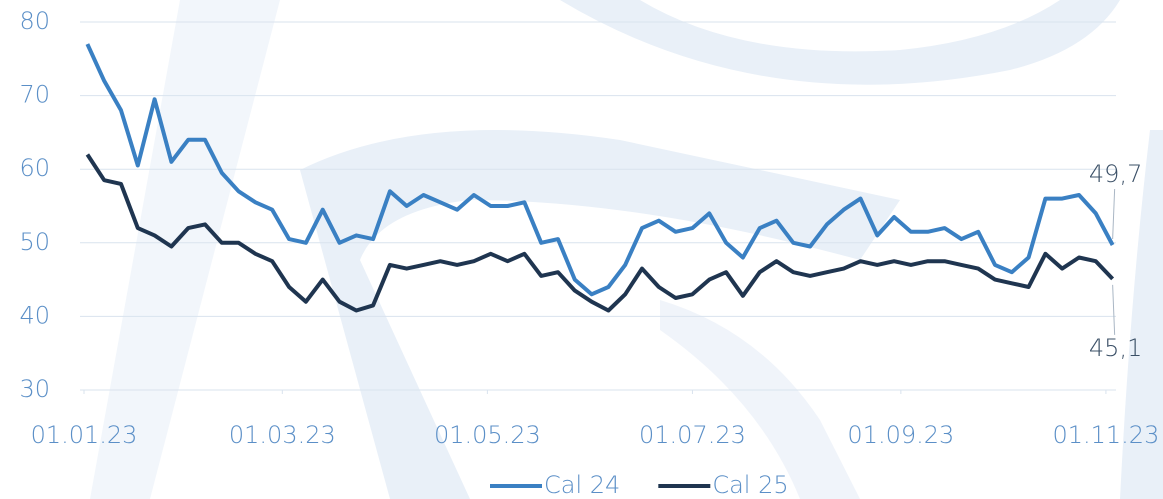 The width and height of the screenshot is (1163, 499). What do you see at coordinates (282, 435) in the screenshot?
I see `x-tick-label: 01.03.23` at bounding box center [282, 435].